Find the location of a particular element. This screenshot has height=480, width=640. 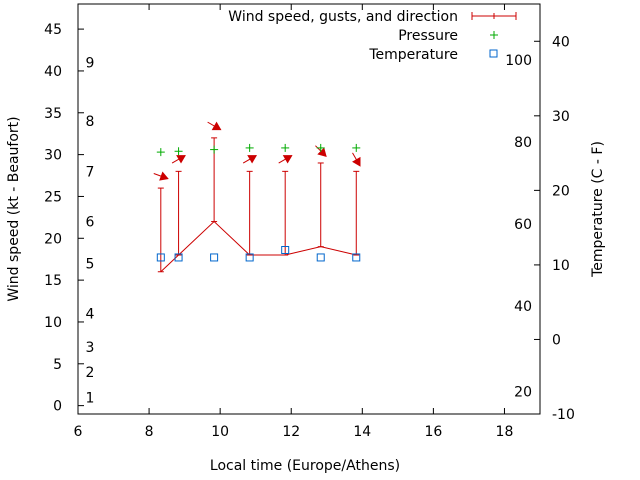

x-tick-label: 18 is located at coordinates (505, 432).